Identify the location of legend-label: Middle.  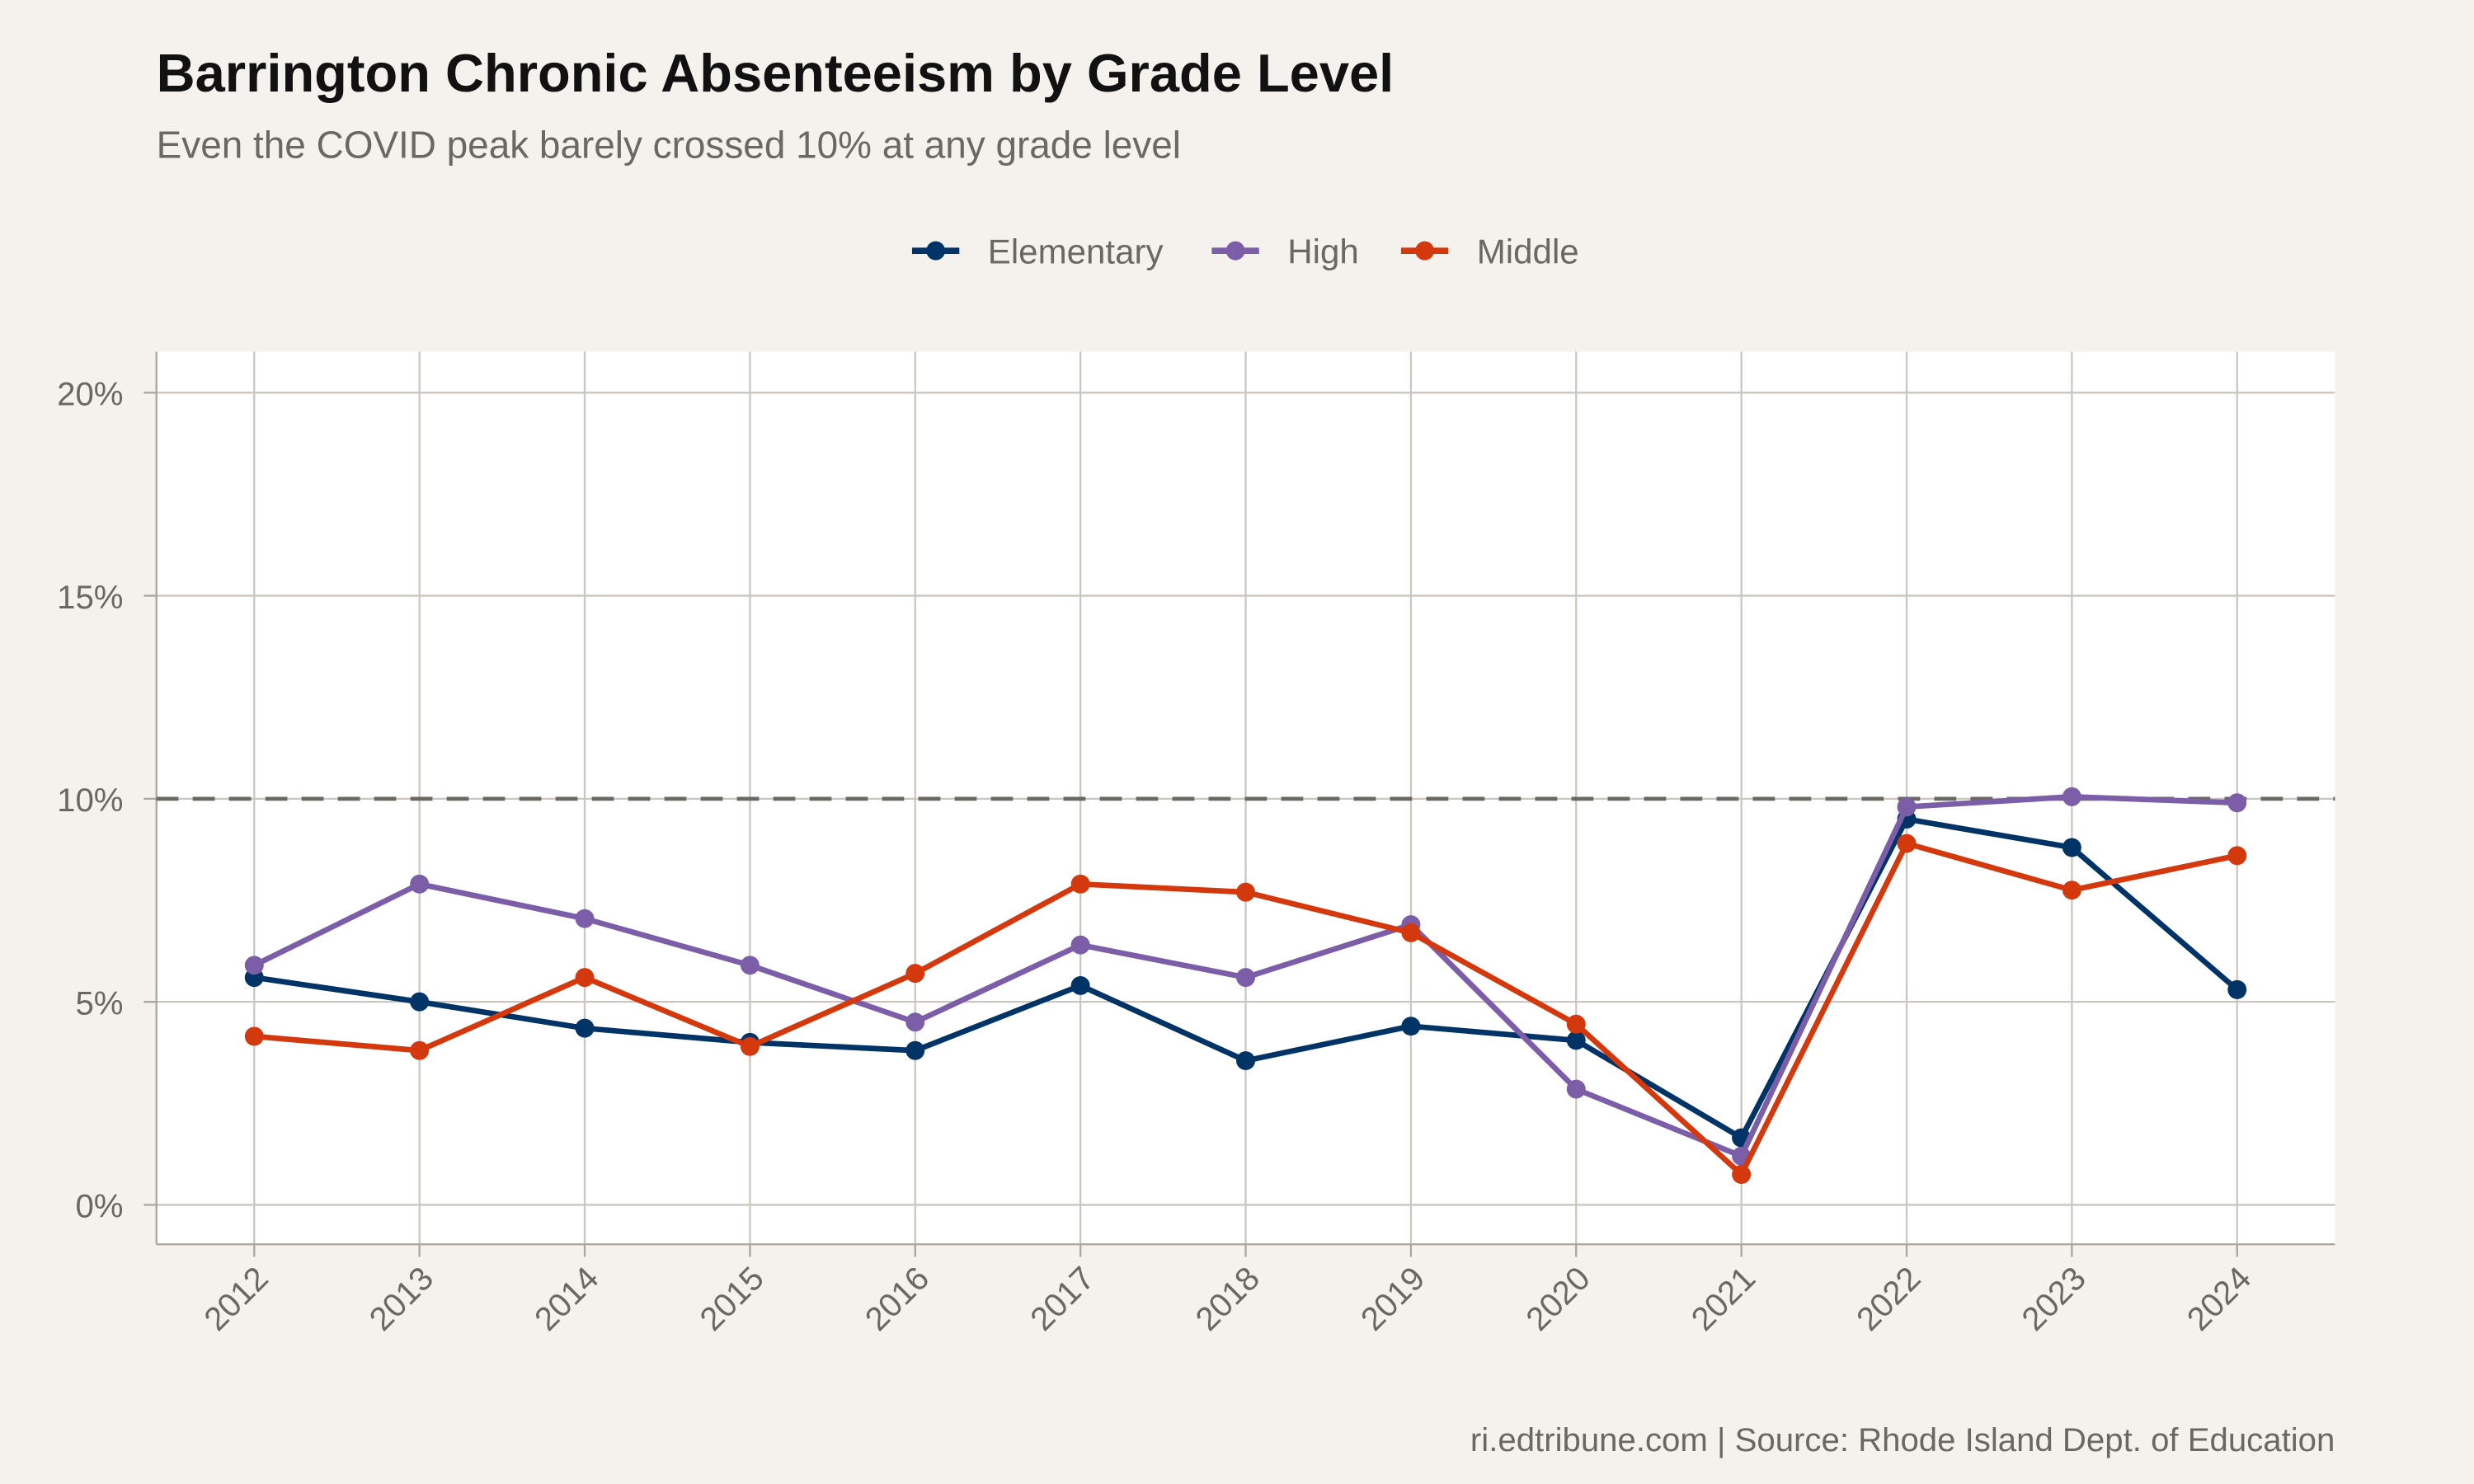
(1528, 251).